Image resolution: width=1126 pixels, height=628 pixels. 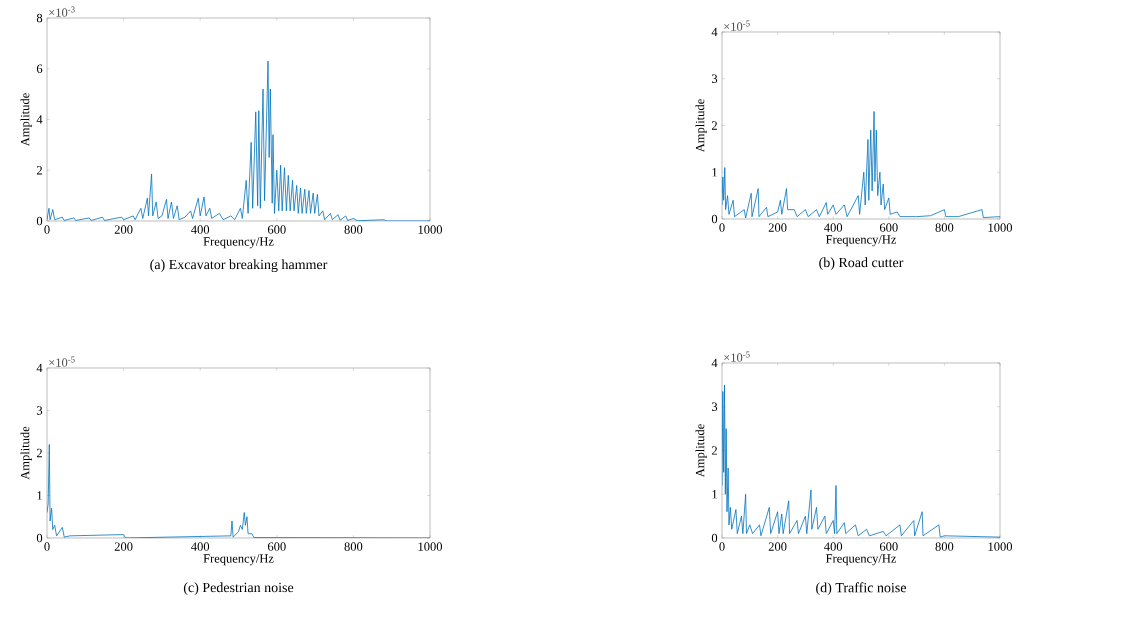 What do you see at coordinates (861, 264) in the screenshot?
I see `text: (b) Road cutter` at bounding box center [861, 264].